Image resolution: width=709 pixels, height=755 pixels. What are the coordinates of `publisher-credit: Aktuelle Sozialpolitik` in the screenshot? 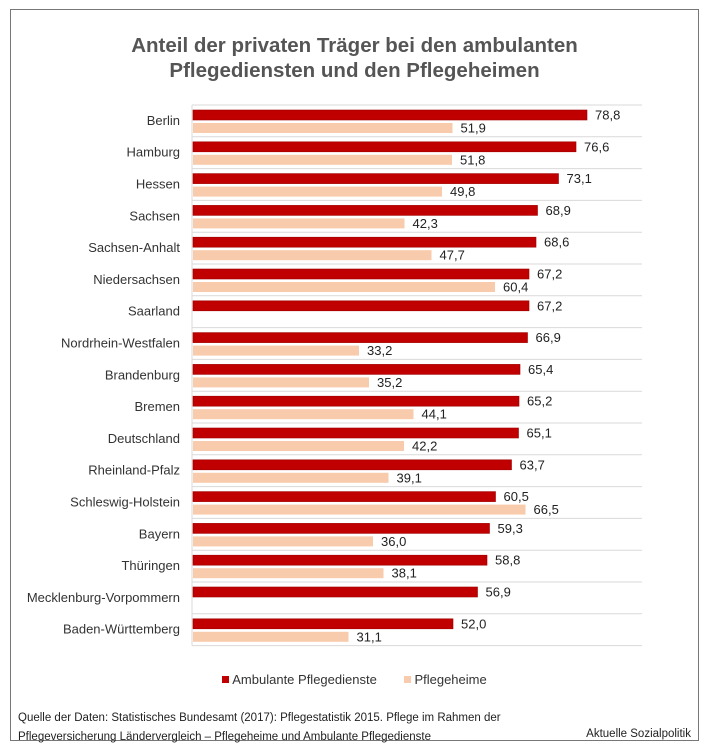 It's located at (638, 734).